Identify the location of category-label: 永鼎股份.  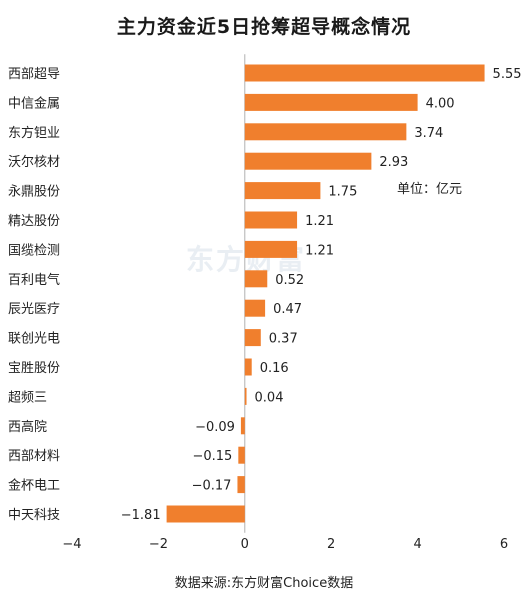
(34, 192).